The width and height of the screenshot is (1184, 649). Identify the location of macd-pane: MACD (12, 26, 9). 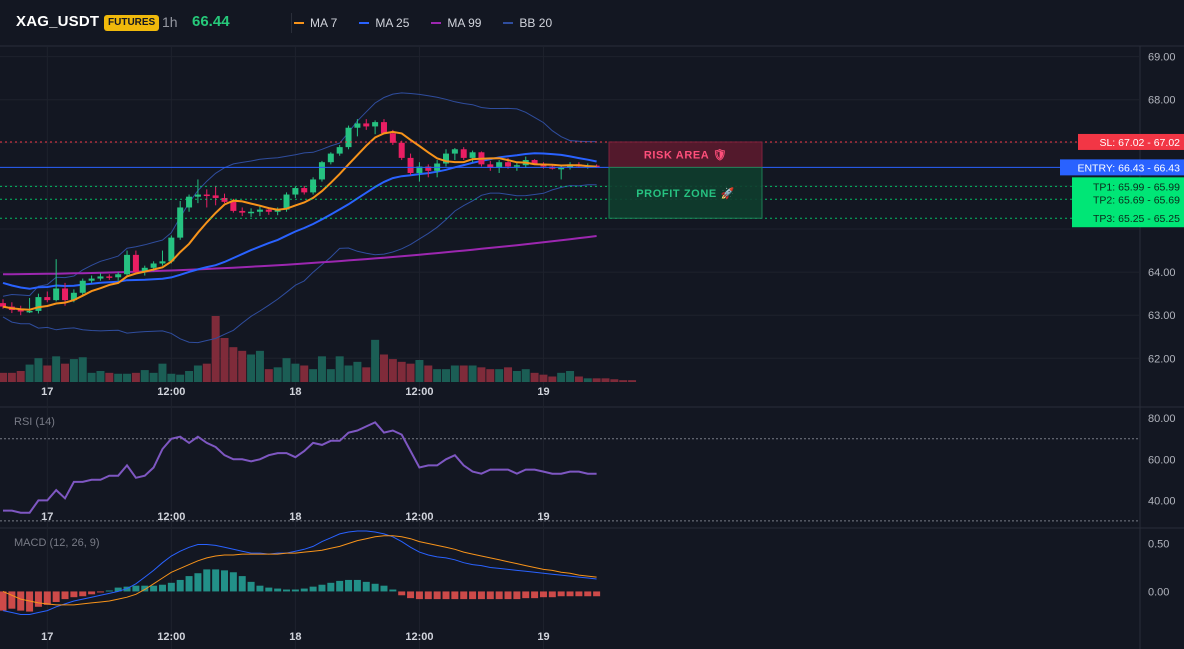
(300, 572).